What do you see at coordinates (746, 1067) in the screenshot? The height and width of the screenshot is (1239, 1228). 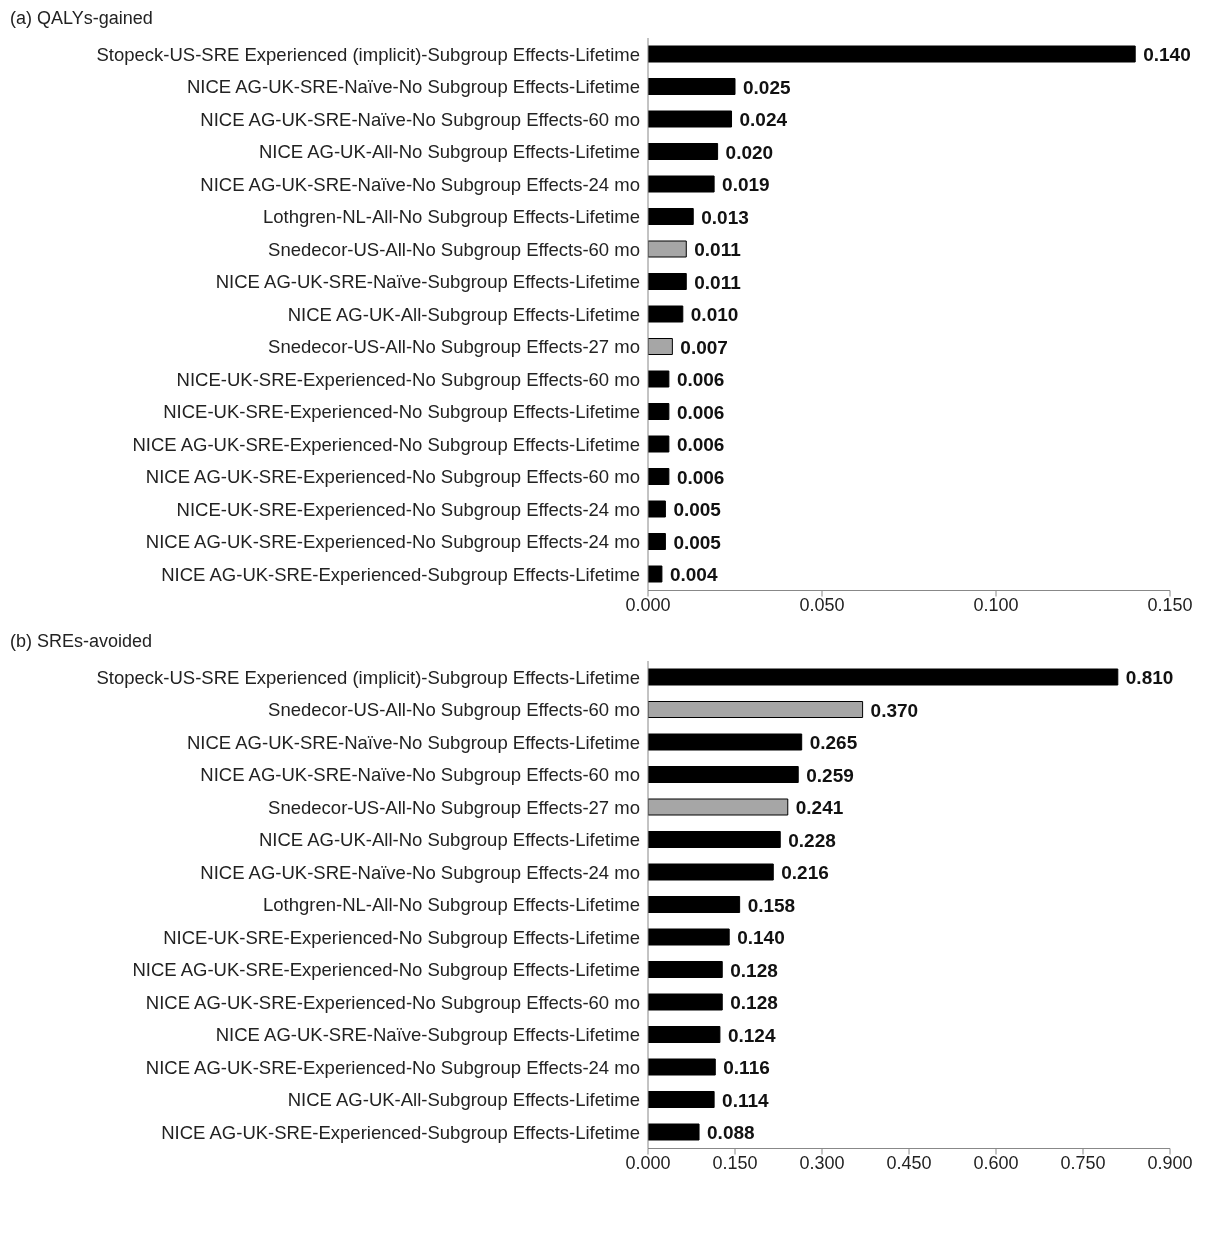 I see `data-label: 0.116` at bounding box center [746, 1067].